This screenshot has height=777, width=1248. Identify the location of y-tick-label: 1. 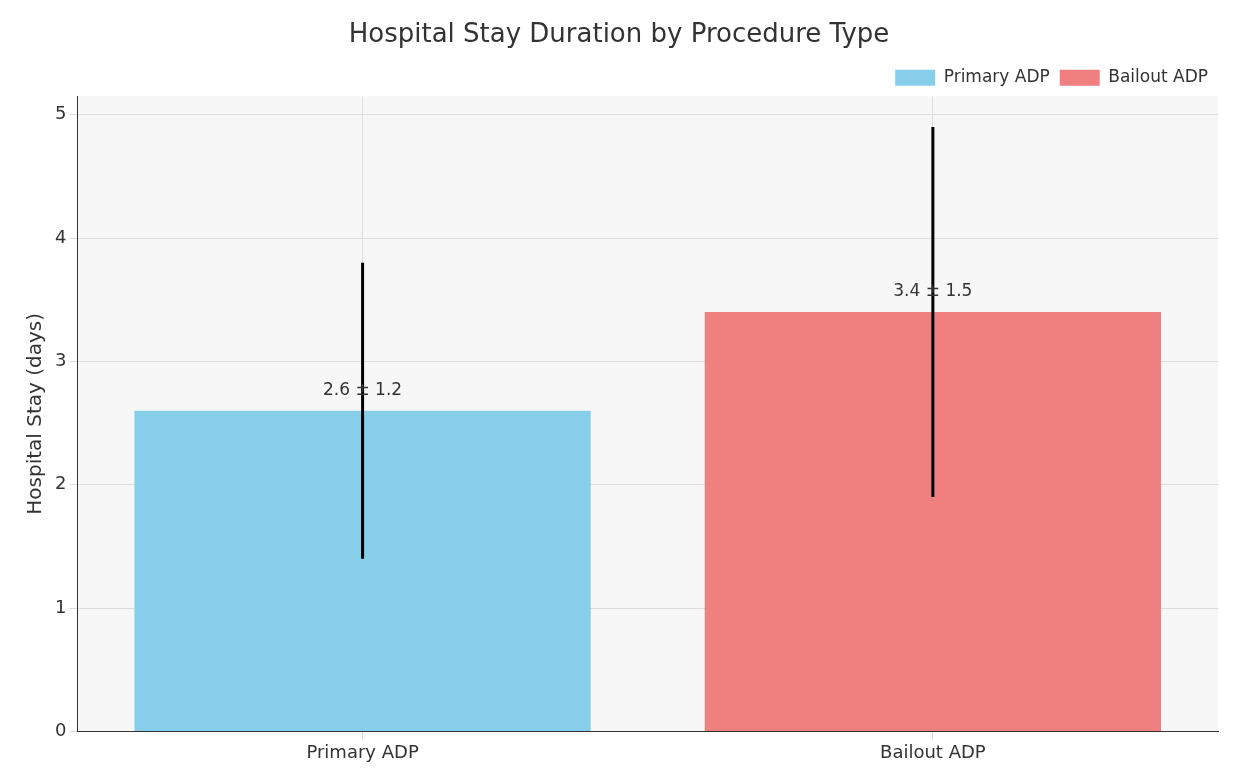
(61, 606).